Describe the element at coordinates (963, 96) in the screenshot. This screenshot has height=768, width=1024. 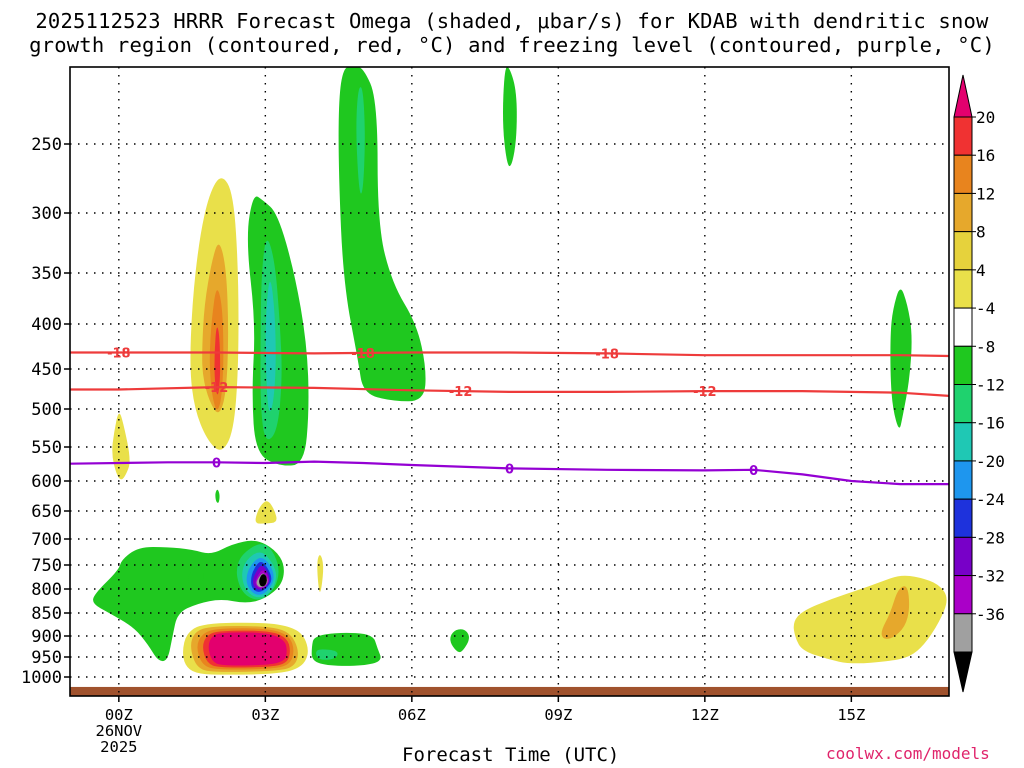
I see `colorbar-top-arrow` at that location.